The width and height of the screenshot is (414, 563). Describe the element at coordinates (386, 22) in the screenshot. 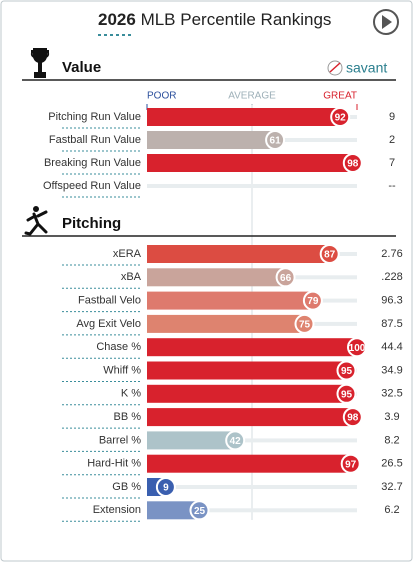

I see `play-button` at that location.